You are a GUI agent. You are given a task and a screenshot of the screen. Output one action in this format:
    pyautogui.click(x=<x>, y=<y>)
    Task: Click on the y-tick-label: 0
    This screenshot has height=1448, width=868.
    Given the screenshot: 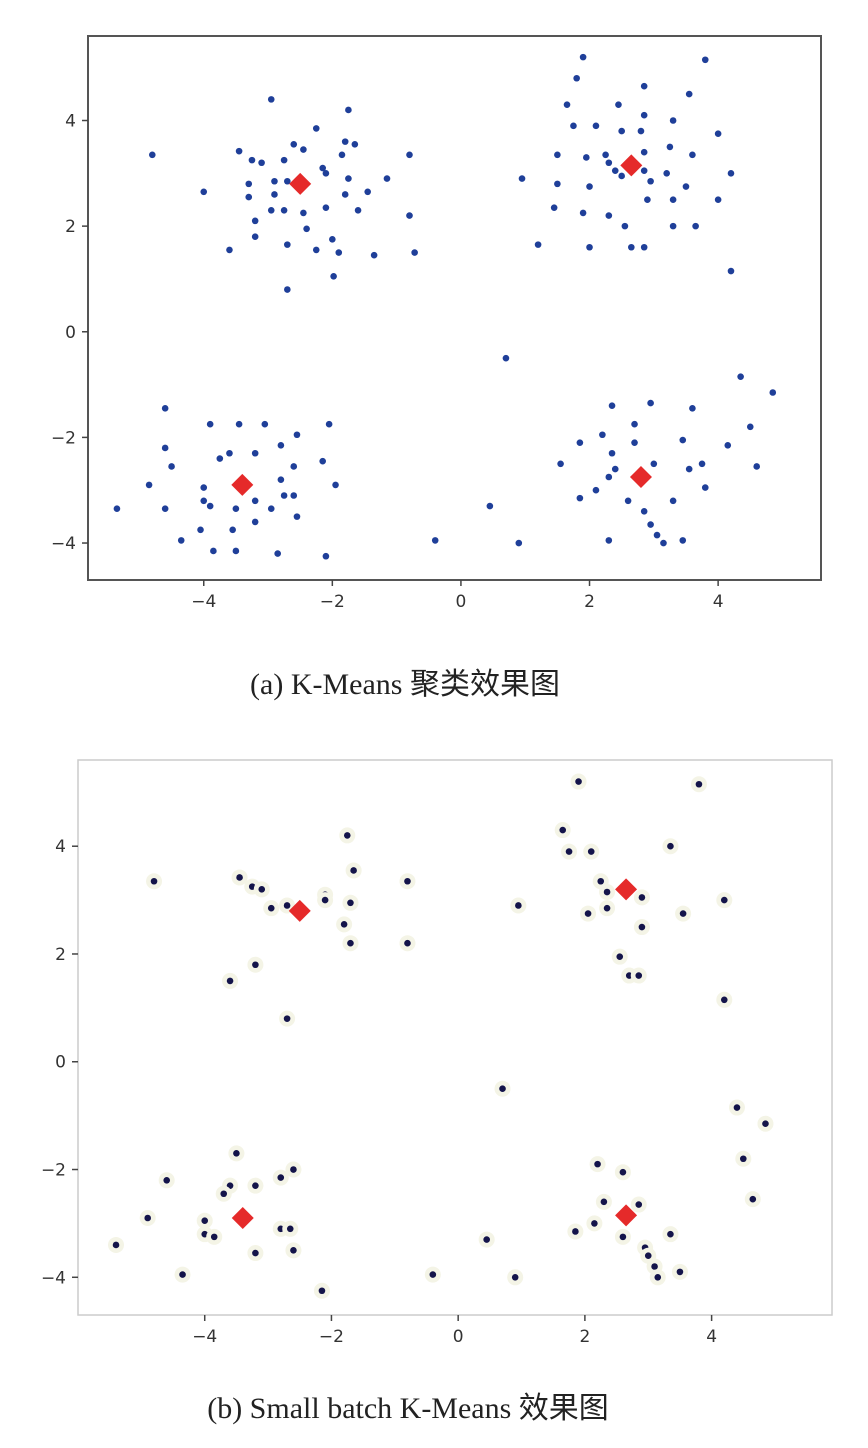 What is the action you would take?
    pyautogui.click(x=60, y=1063)
    